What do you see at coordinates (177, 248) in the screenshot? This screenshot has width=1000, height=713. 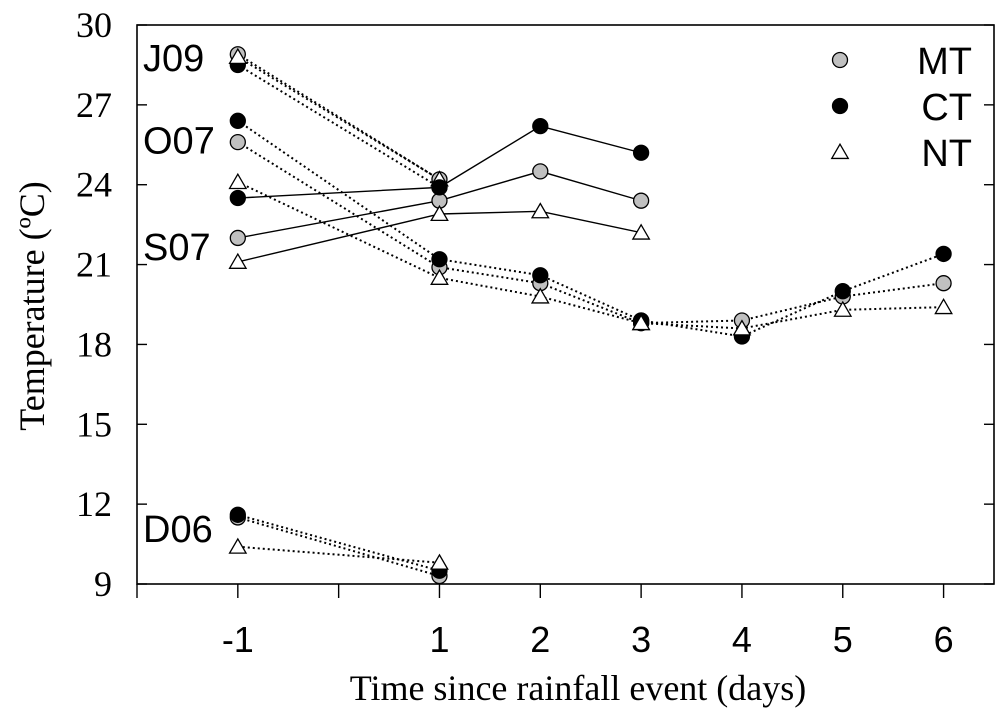 I see `event-label-s07: S07` at bounding box center [177, 248].